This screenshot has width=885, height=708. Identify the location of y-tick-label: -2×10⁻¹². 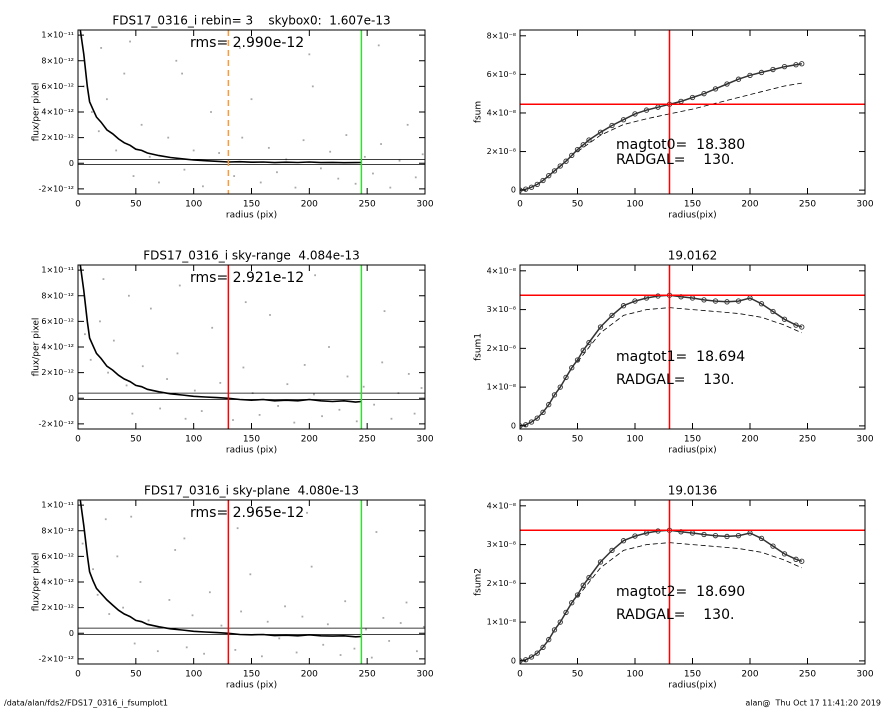
(57, 423).